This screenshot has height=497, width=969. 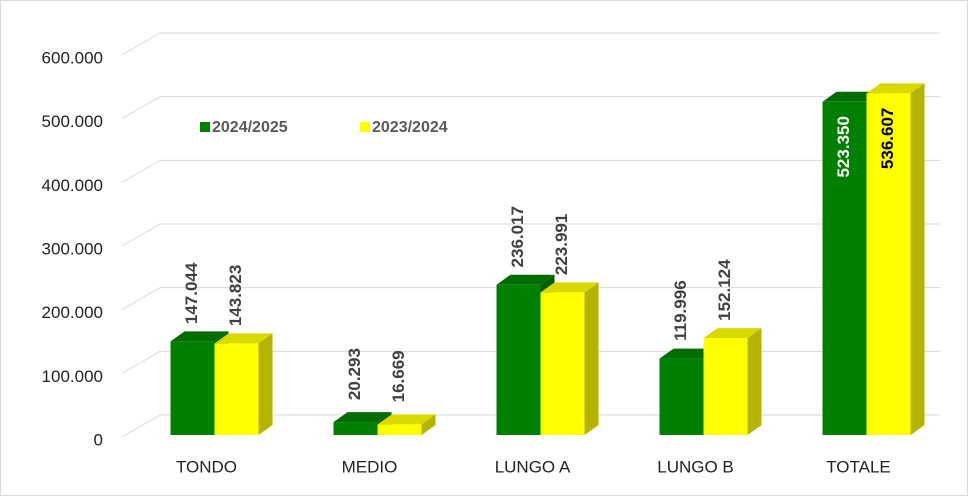 I want to click on value-label: 536.607, so click(x=887, y=138).